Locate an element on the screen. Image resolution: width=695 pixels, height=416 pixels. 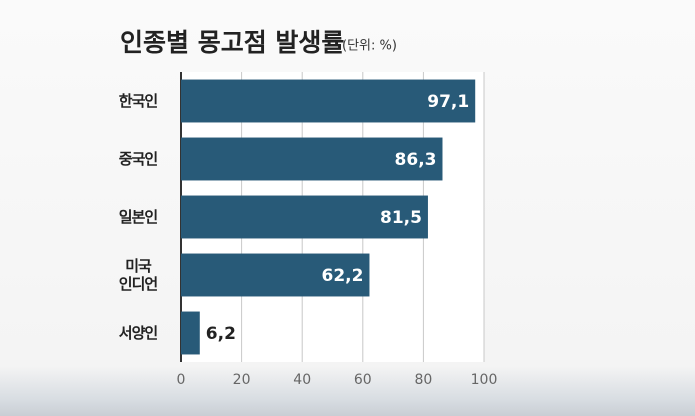
value-label: 97,1 is located at coordinates (448, 102).